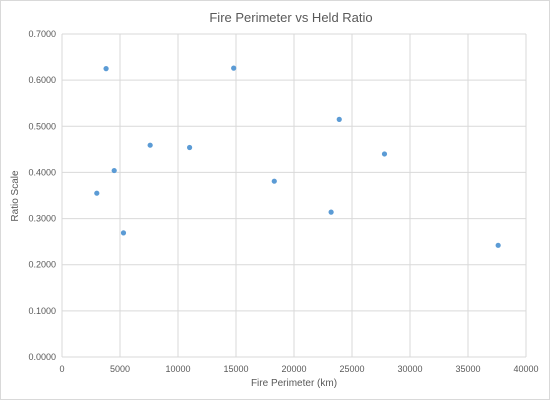 The width and height of the screenshot is (550, 401). What do you see at coordinates (120, 369) in the screenshot?
I see `x-tick-label: 5000` at bounding box center [120, 369].